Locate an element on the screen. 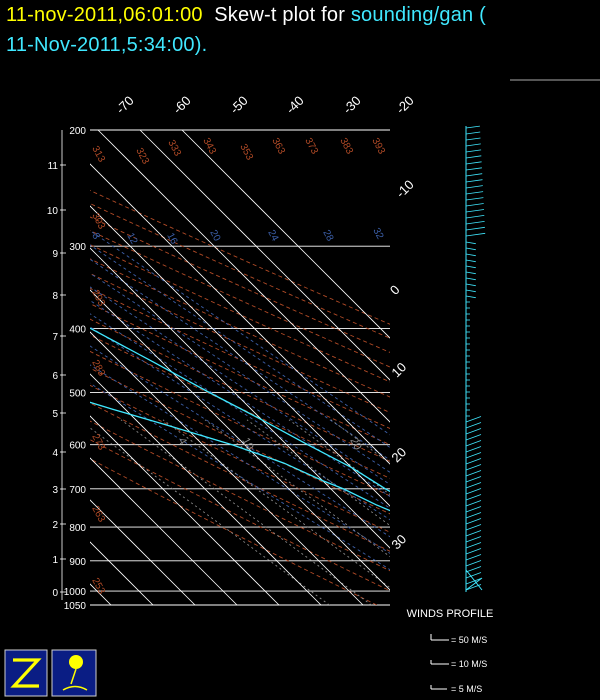 The image size is (600, 700). height-label: 11 is located at coordinates (53, 166).